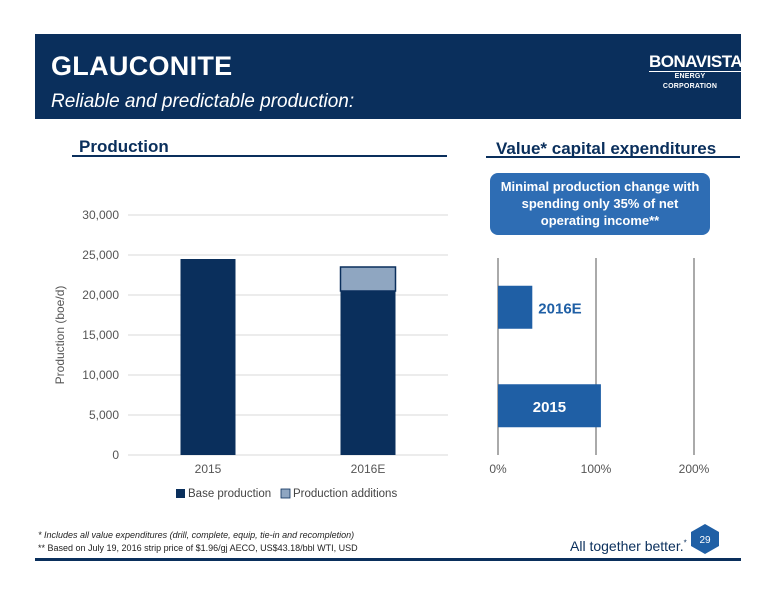 The width and height of the screenshot is (776, 600). Describe the element at coordinates (229, 494) in the screenshot. I see `legend-label-base: Base production` at that location.